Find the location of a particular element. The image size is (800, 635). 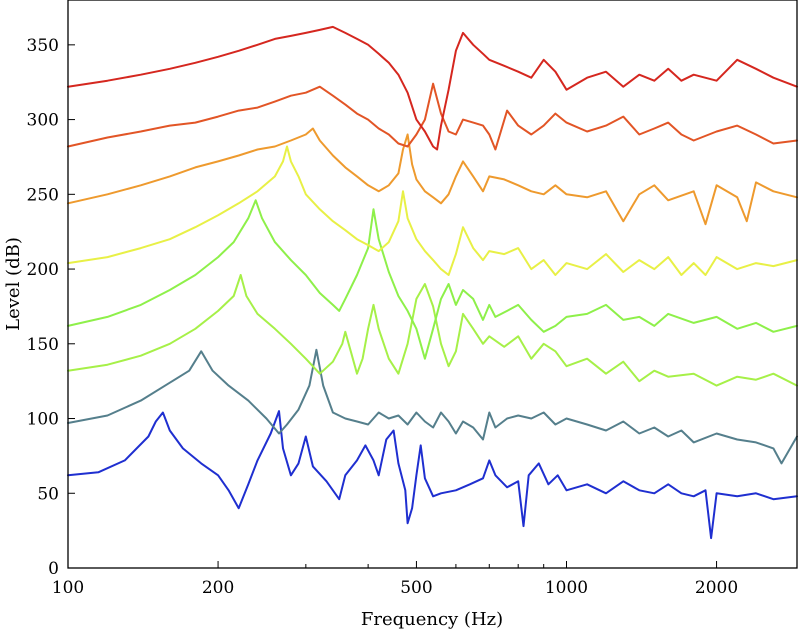

x-tick-label: 2000 is located at coordinates (716, 588).